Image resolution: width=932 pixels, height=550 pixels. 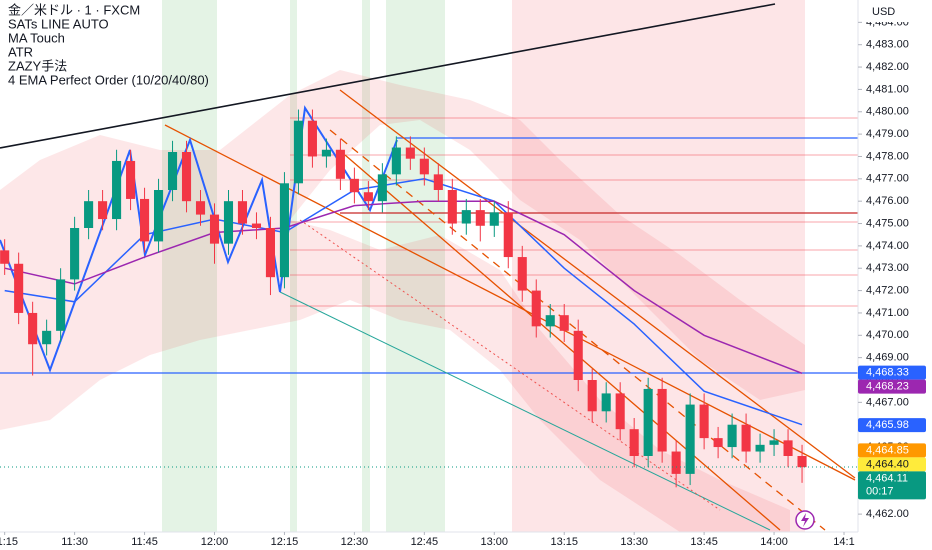 What do you see at coordinates (805, 520) in the screenshot?
I see `alert-icon` at bounding box center [805, 520].